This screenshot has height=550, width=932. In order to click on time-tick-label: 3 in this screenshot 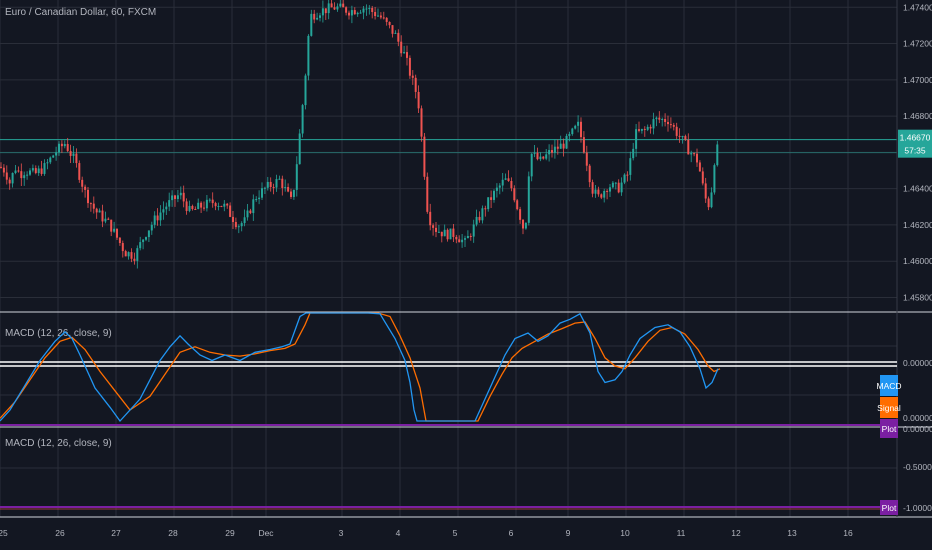, I will do `click(341, 533)`.